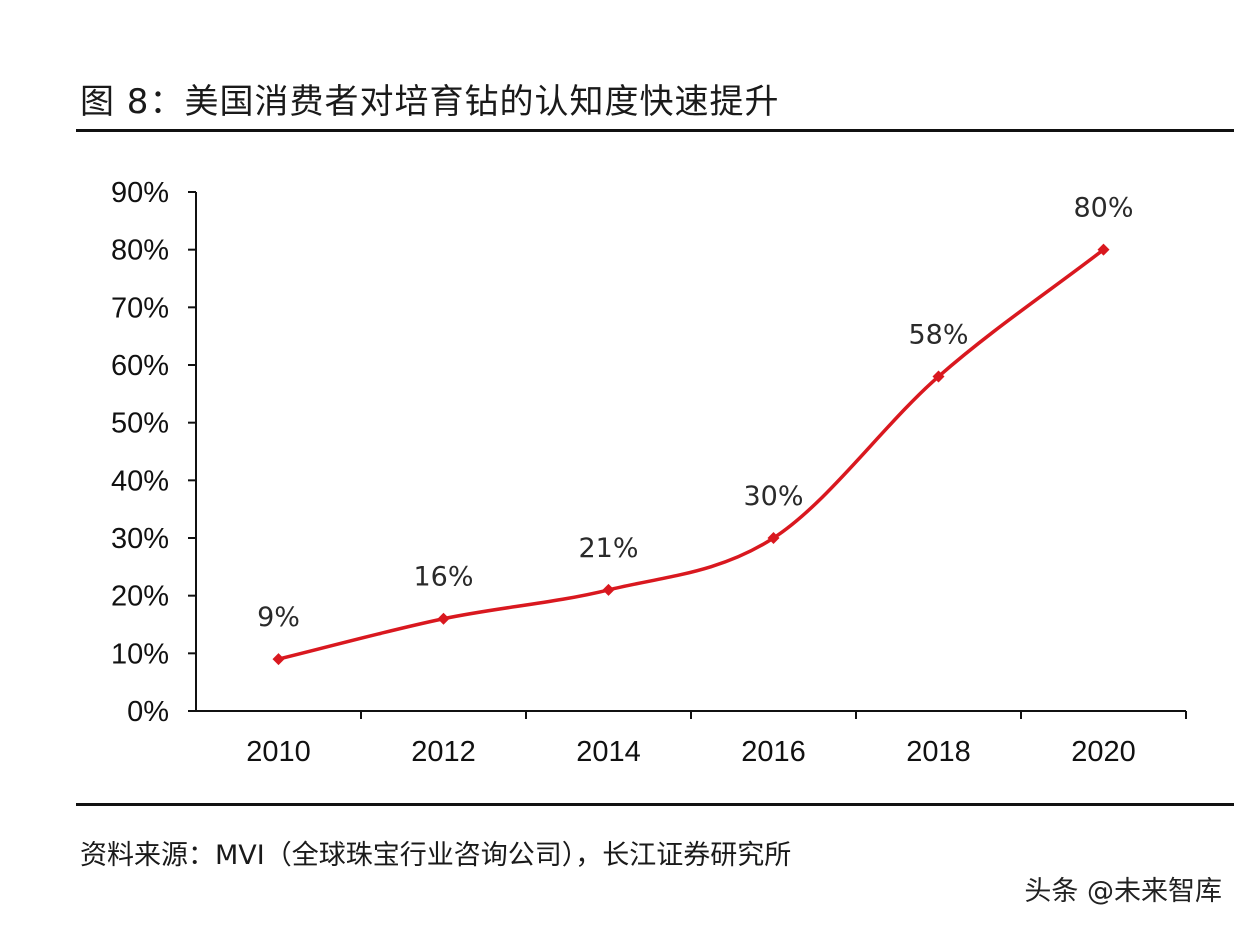 The image size is (1248, 934). I want to click on chart-title: 图 8：美国消费者对培育钻的认知度快速提升, so click(430, 102).